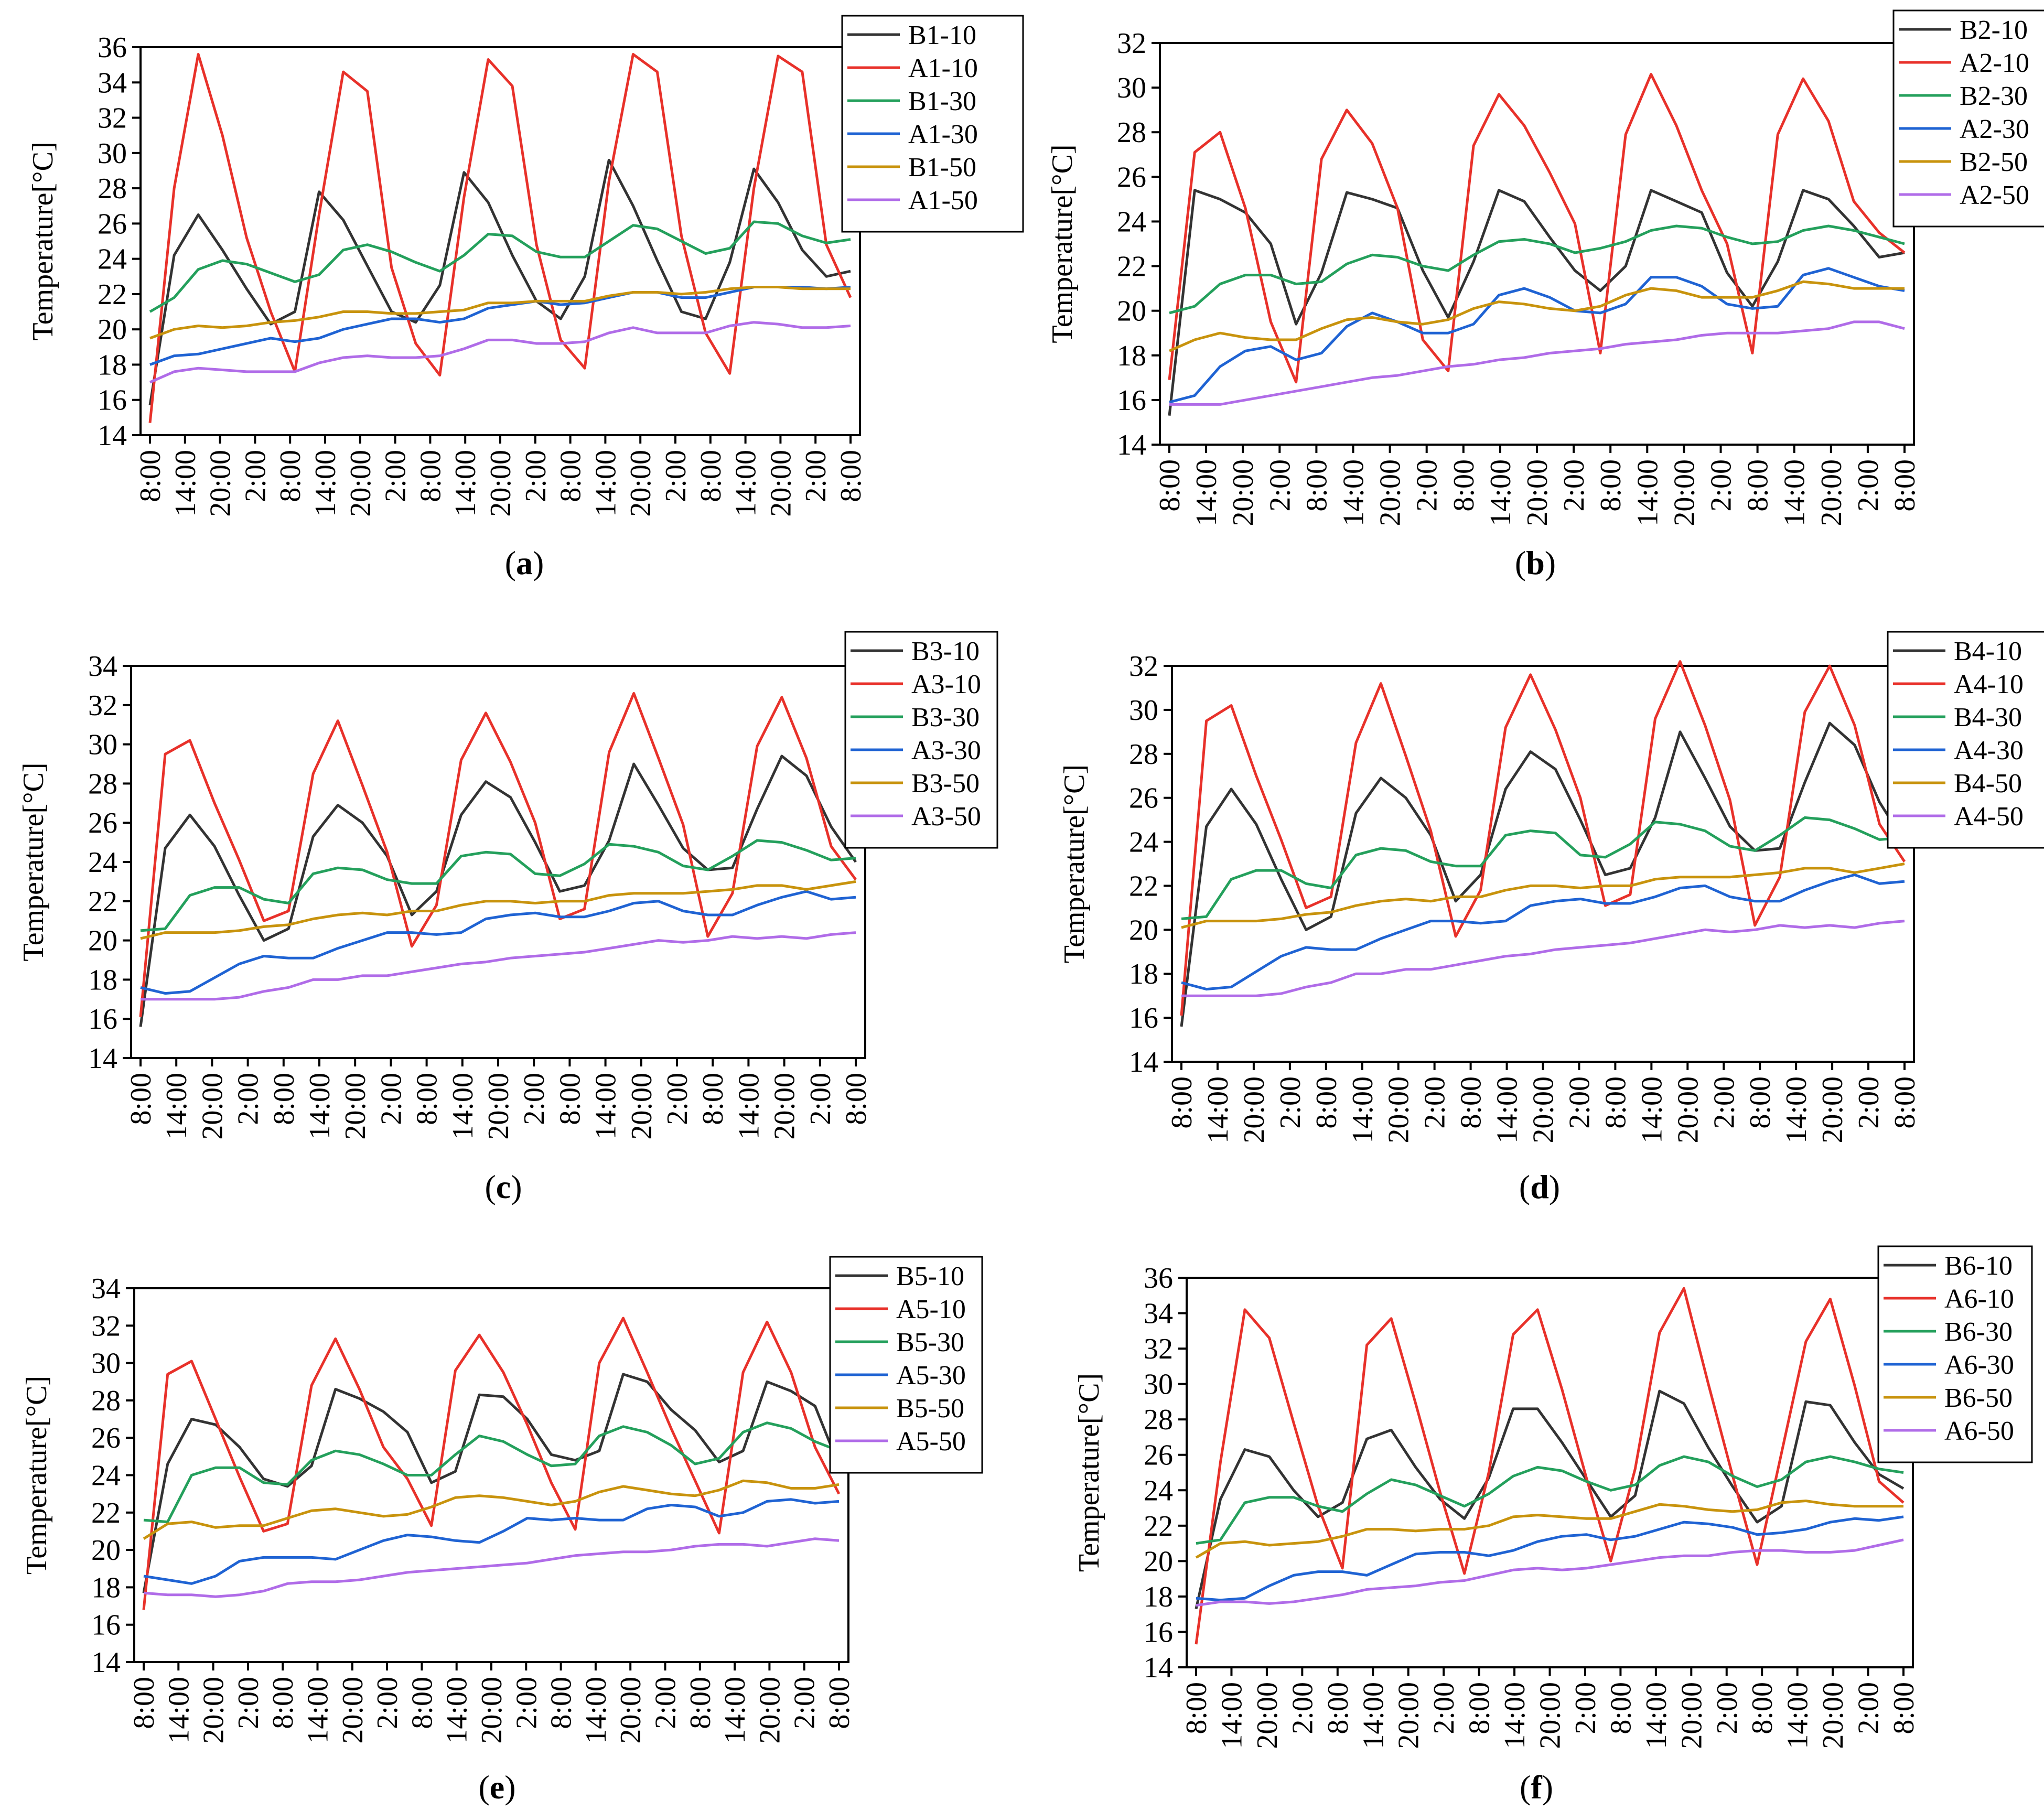 The height and width of the screenshot is (1811, 2044). Describe the element at coordinates (942, 167) in the screenshot. I see `legend-label: B1-50` at that location.